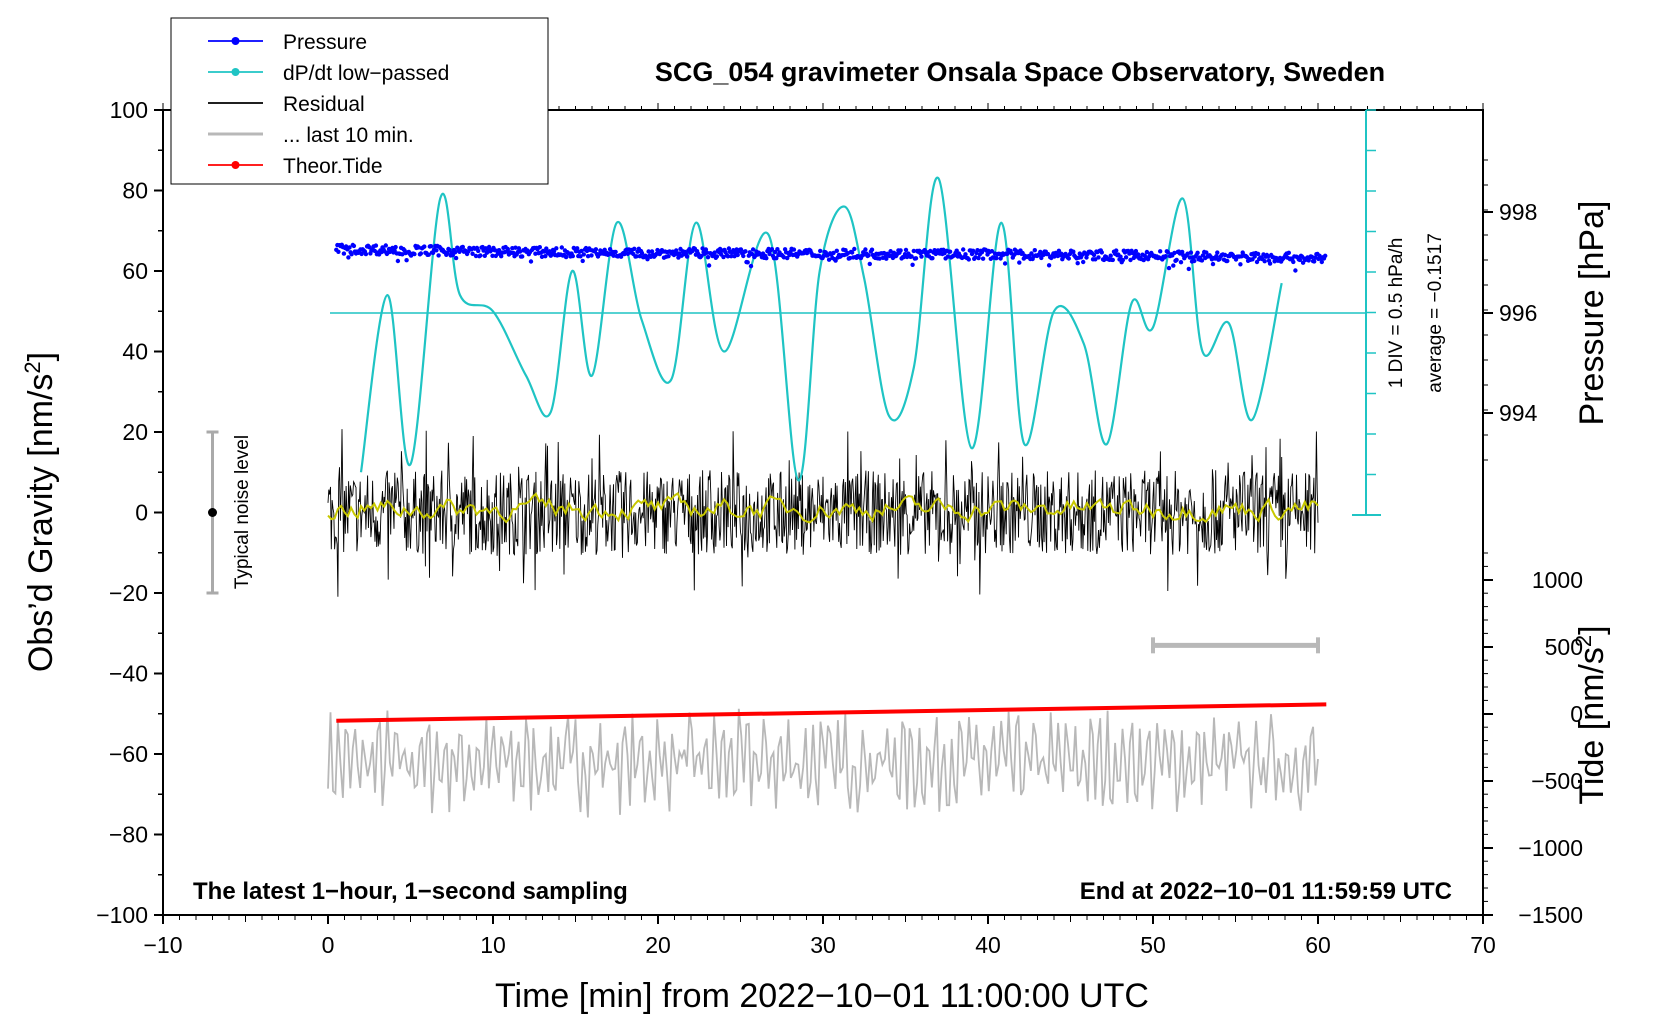  What do you see at coordinates (823, 763) in the screenshot?
I see `last10-series-line` at bounding box center [823, 763].